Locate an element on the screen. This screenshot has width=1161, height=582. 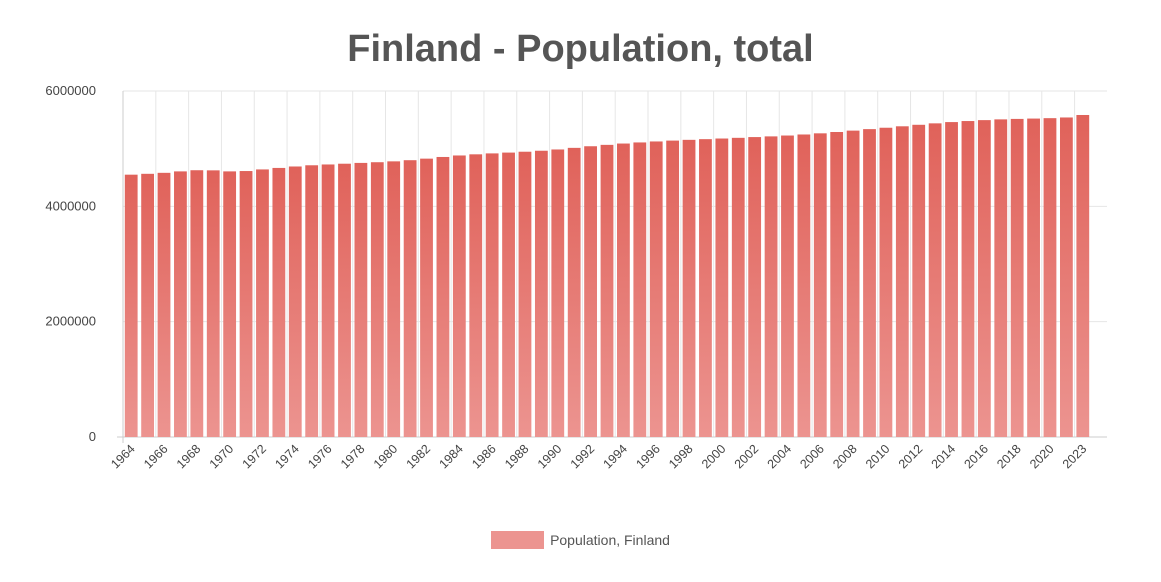
bar-2012 is located at coordinates (919, 280).